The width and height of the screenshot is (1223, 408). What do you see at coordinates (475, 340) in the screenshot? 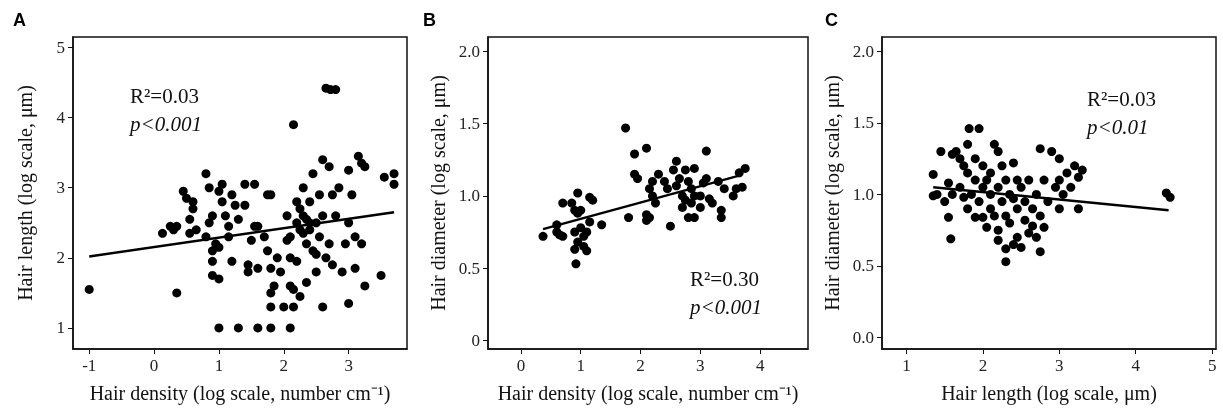
I see `y-tick-label: 0` at bounding box center [475, 340].